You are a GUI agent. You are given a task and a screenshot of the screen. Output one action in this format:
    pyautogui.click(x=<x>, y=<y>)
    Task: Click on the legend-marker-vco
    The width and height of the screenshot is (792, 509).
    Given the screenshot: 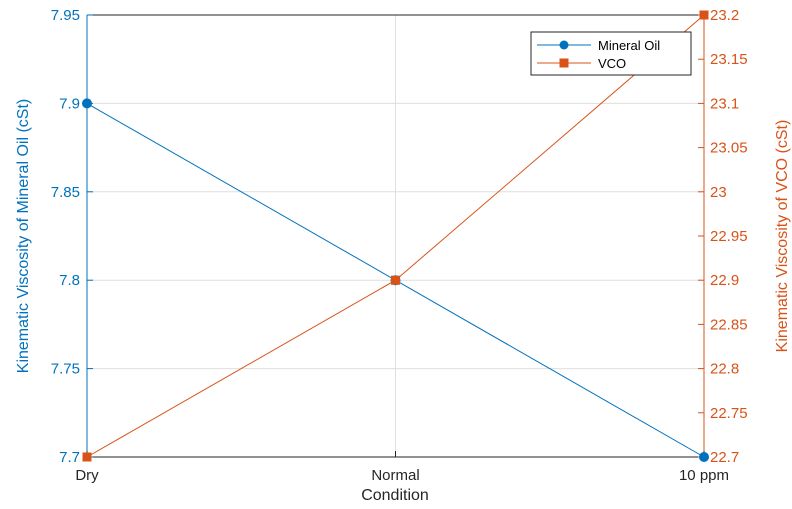 What is the action you would take?
    pyautogui.click(x=564, y=63)
    